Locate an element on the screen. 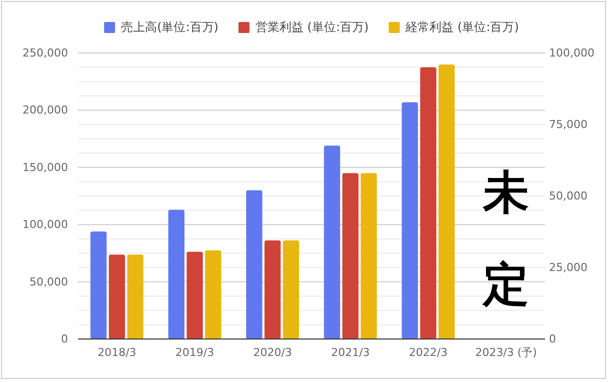 The width and height of the screenshot is (613, 382). annotation: 未定 is located at coordinates (506, 238).